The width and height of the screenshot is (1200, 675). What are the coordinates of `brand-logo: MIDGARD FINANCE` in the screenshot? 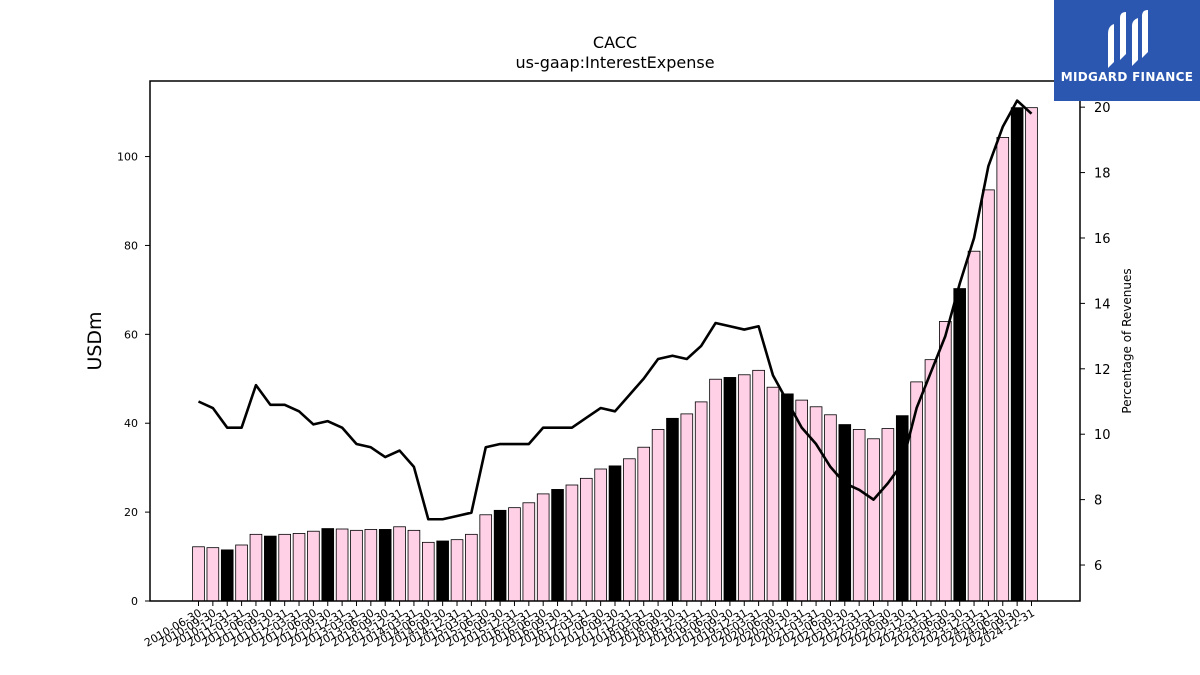 It's located at (1127, 50).